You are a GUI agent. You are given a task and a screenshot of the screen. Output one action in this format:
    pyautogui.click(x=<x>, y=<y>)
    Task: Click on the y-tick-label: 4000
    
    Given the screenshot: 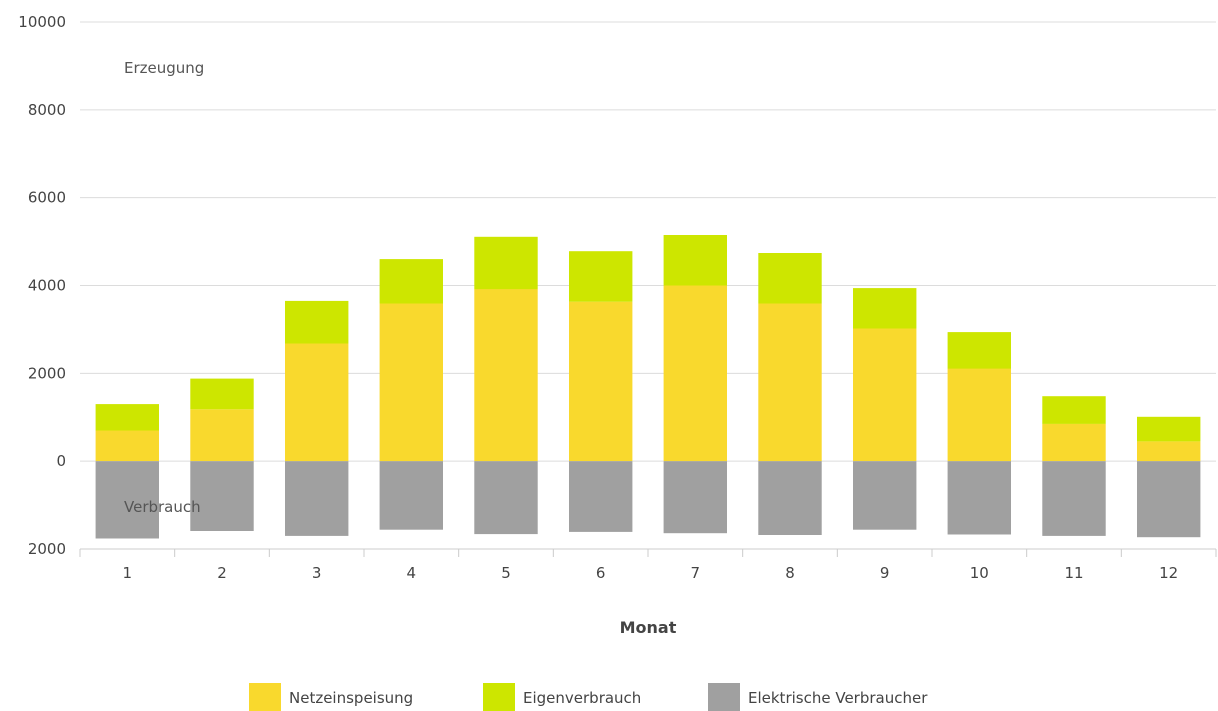 What is the action you would take?
    pyautogui.click(x=47, y=286)
    